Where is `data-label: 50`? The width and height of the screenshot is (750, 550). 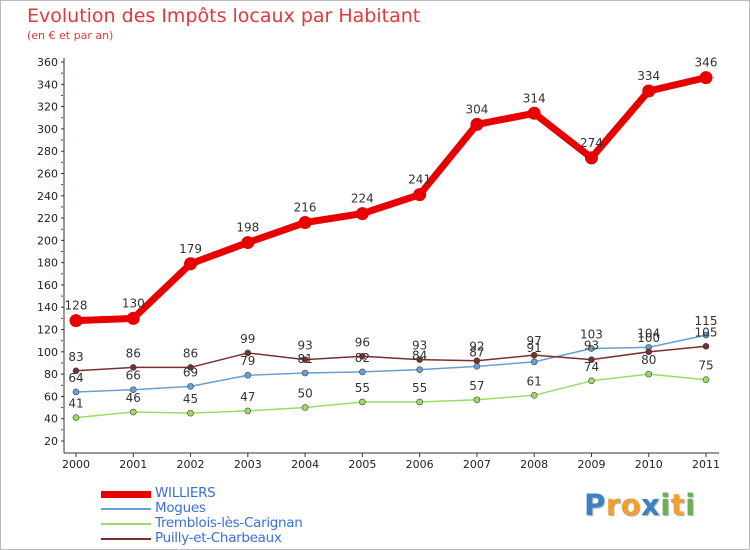
data-label: 50 is located at coordinates (304, 394).